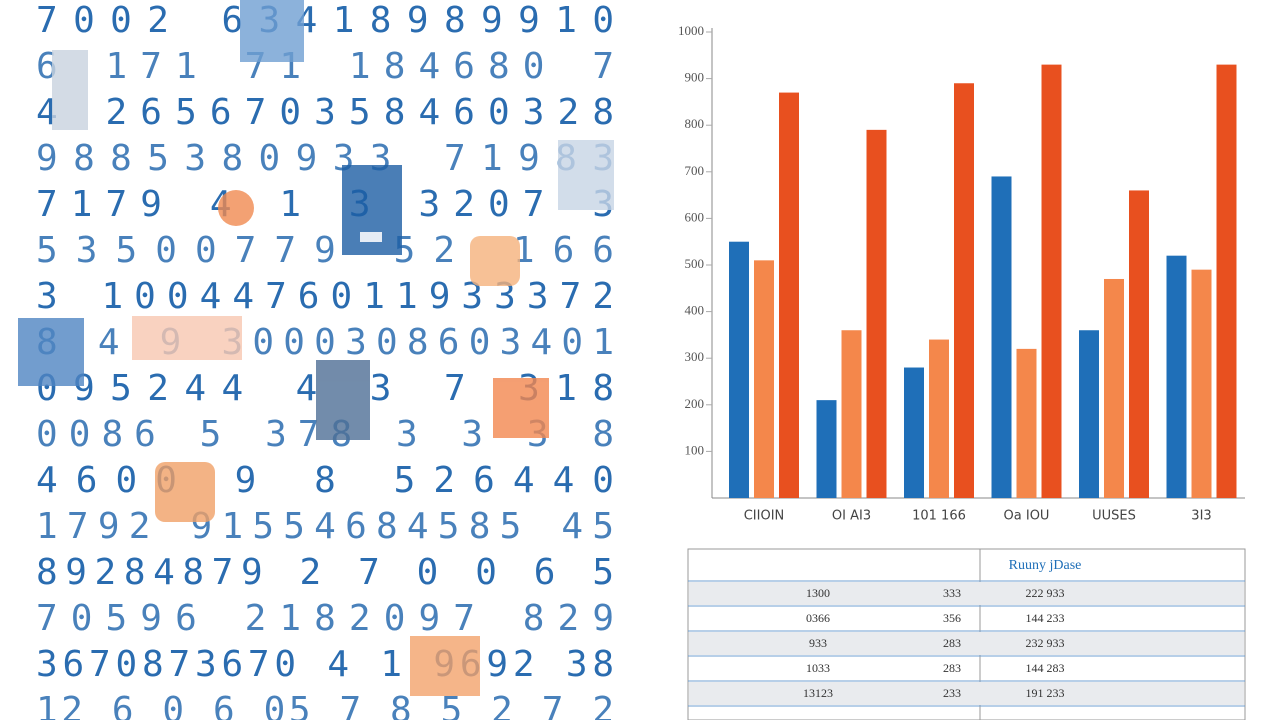 The height and width of the screenshot is (720, 1280). What do you see at coordinates (325, 66) in the screenshot?
I see `digit-row: 6 171 71 184680 7` at bounding box center [325, 66].